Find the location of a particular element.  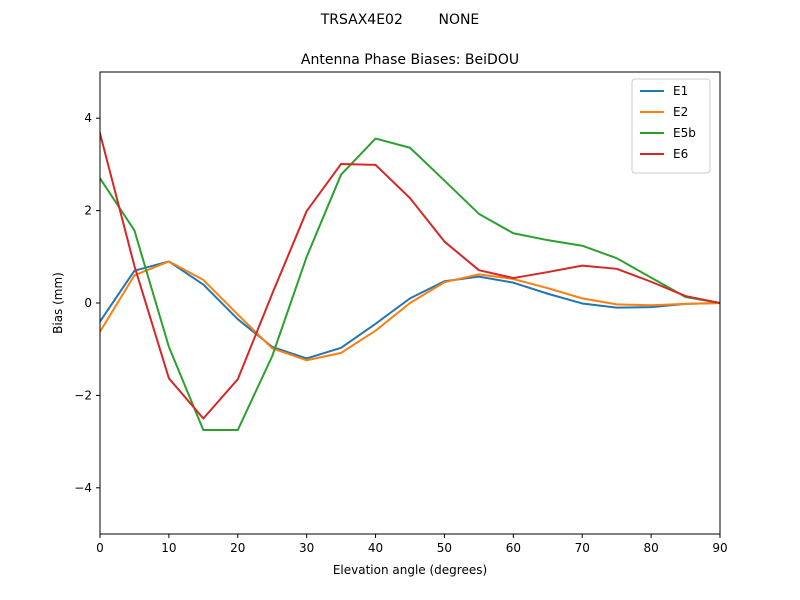

y-tick-label: −2 is located at coordinates (83, 395).